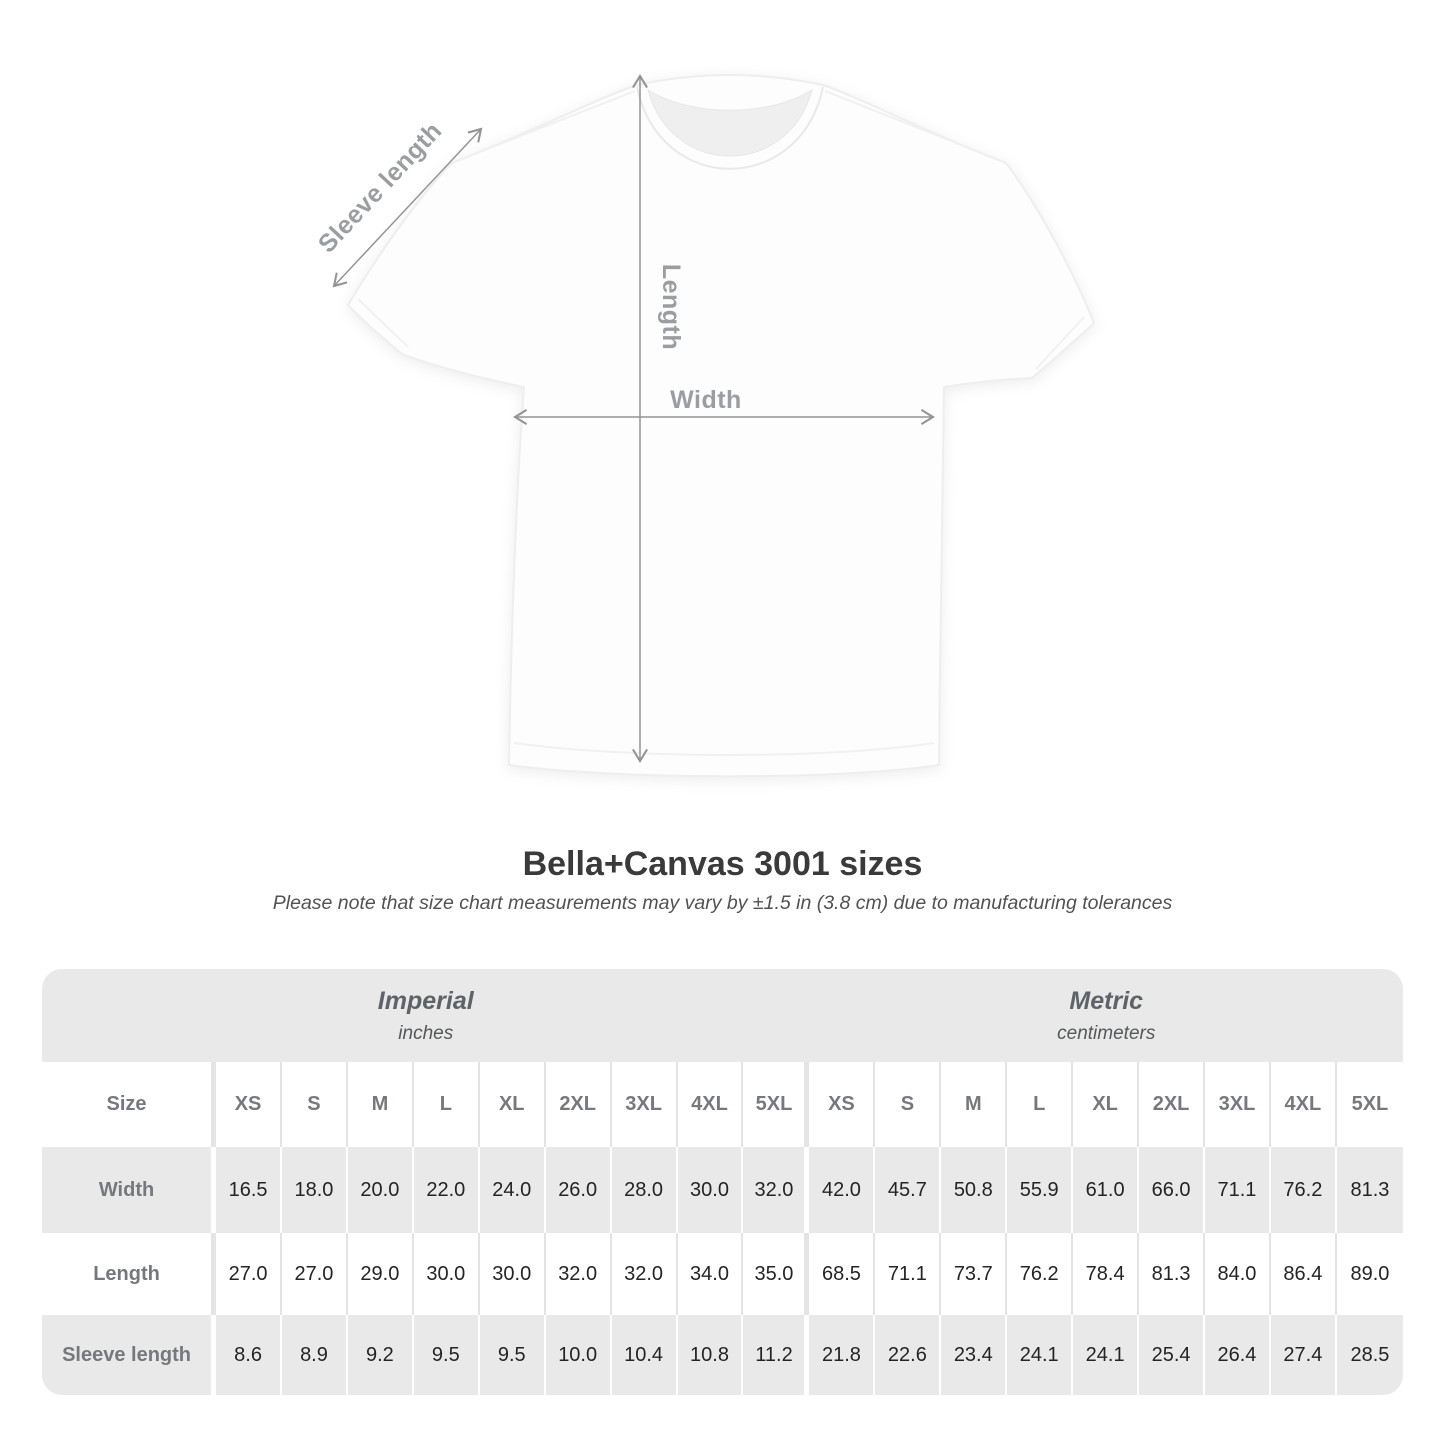  I want to click on size-col-header-imperial-4xl: 4XL, so click(710, 1104).